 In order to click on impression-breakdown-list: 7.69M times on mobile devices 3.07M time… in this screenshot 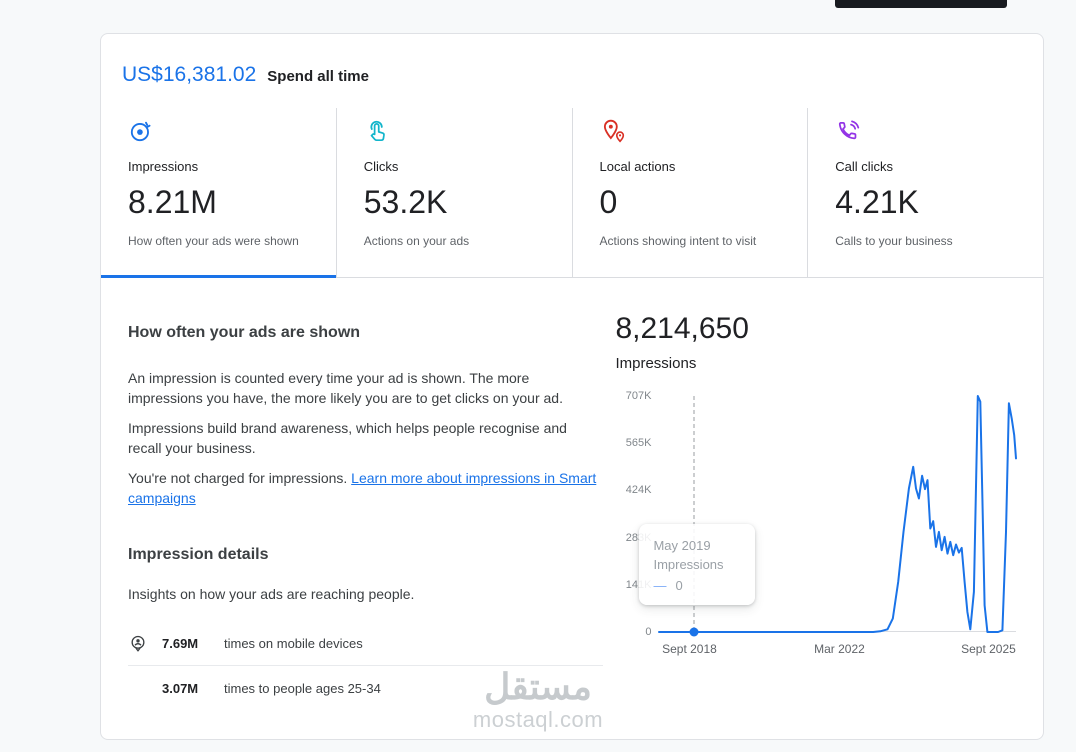, I will do `click(366, 666)`.